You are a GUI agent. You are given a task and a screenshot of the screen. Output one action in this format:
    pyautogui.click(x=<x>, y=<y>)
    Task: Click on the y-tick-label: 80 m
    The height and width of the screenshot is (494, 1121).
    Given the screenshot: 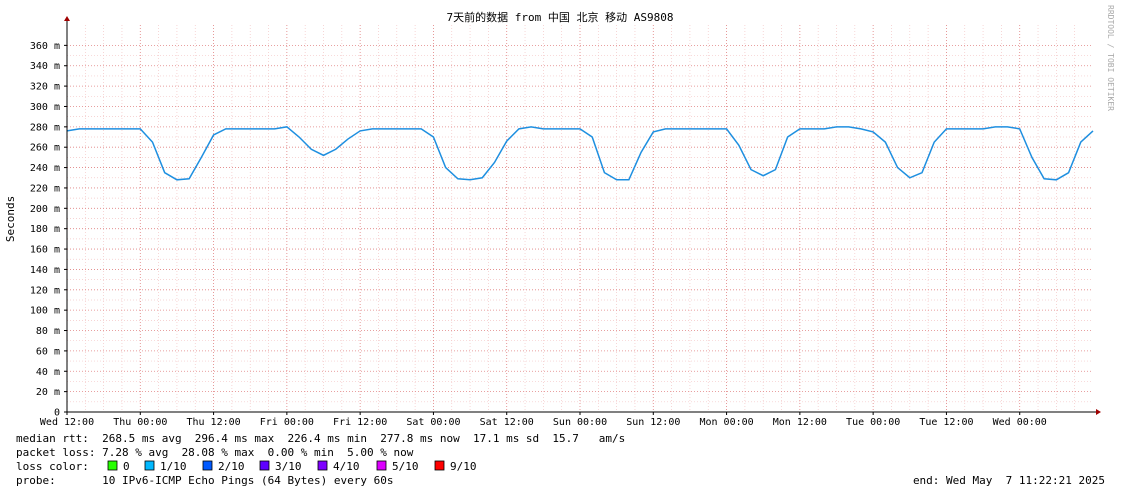 What is the action you would take?
    pyautogui.click(x=48, y=331)
    